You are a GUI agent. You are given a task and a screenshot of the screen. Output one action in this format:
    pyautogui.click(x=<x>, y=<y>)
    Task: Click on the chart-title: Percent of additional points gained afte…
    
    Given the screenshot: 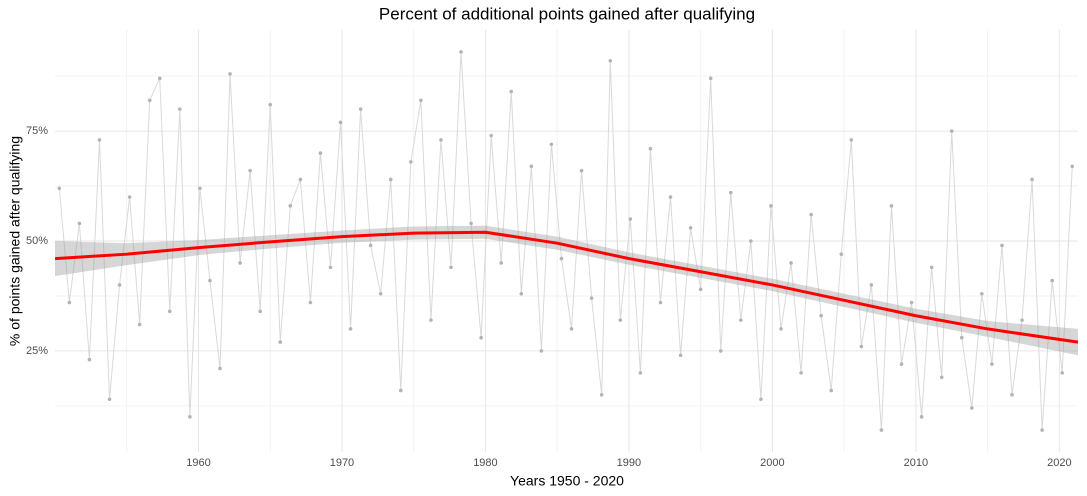 What is the action you would take?
    pyautogui.click(x=567, y=13)
    